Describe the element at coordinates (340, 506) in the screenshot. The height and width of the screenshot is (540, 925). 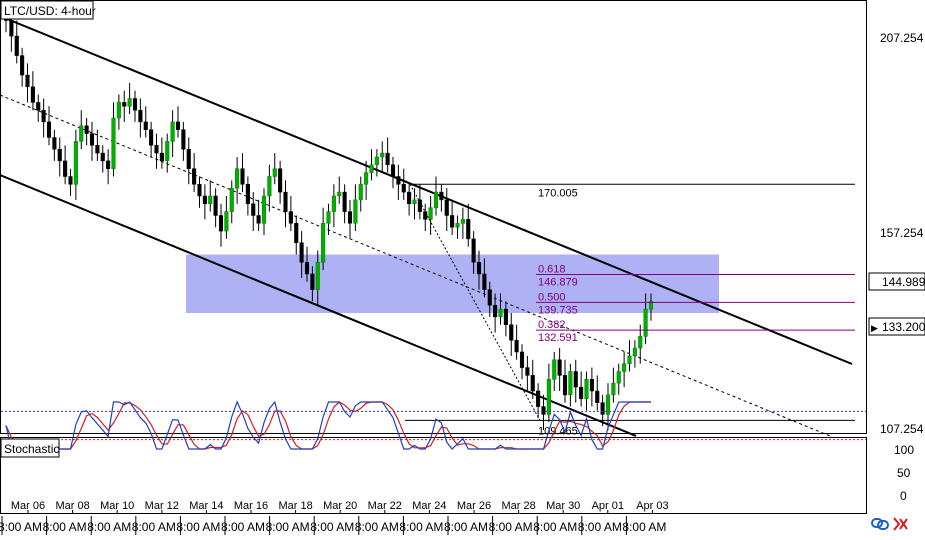
I see `x-date-label: Mar 20` at that location.